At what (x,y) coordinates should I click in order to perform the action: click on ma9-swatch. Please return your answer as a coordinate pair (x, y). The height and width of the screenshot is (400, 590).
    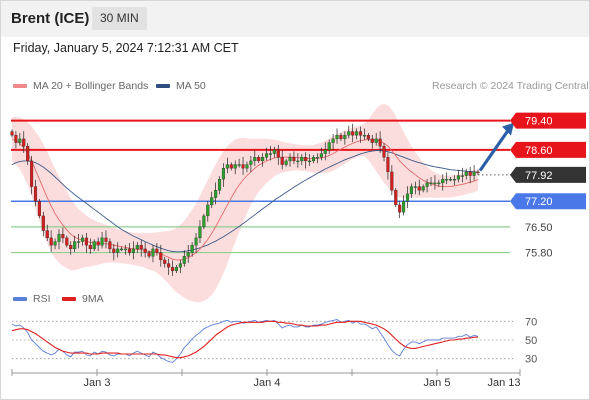
    Looking at the image, I should click on (69, 299).